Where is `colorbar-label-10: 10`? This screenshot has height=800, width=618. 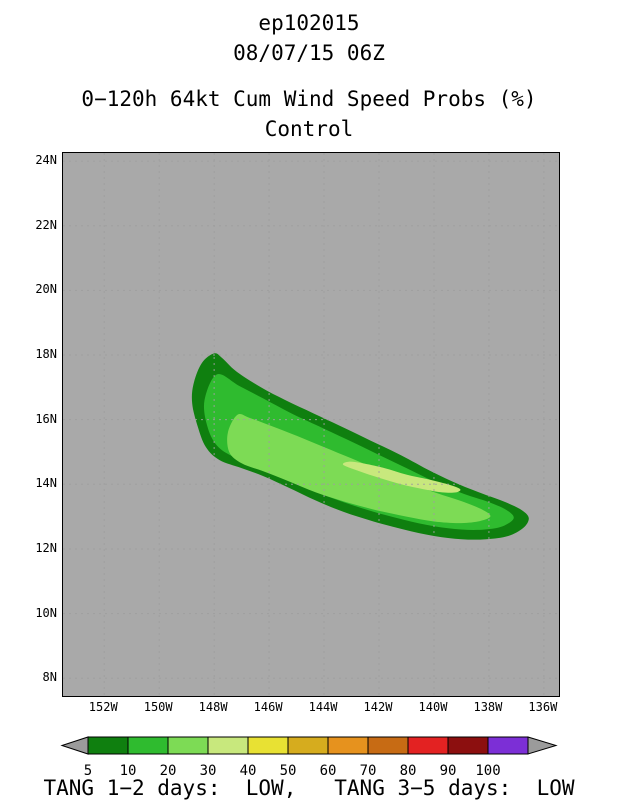 colorbar-label-10: 10 is located at coordinates (128, 771).